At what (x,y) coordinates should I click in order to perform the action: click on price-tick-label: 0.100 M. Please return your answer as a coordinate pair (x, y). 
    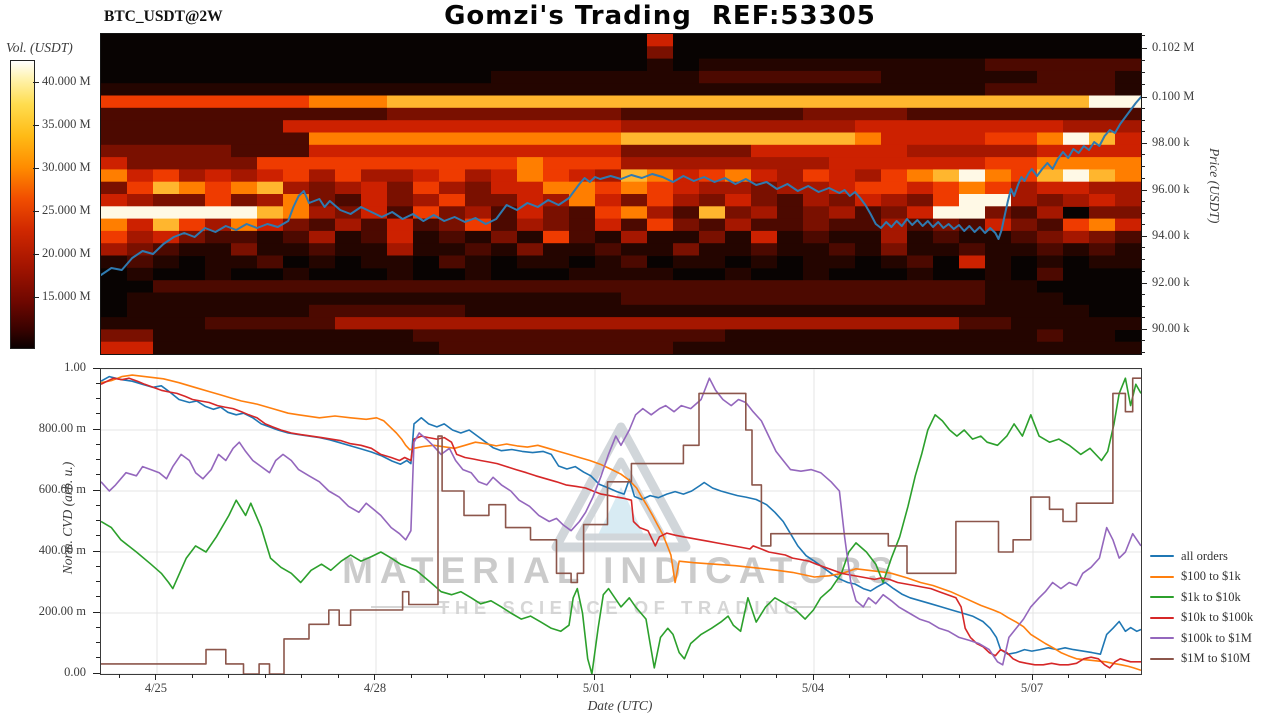
    Looking at the image, I should click on (1173, 96).